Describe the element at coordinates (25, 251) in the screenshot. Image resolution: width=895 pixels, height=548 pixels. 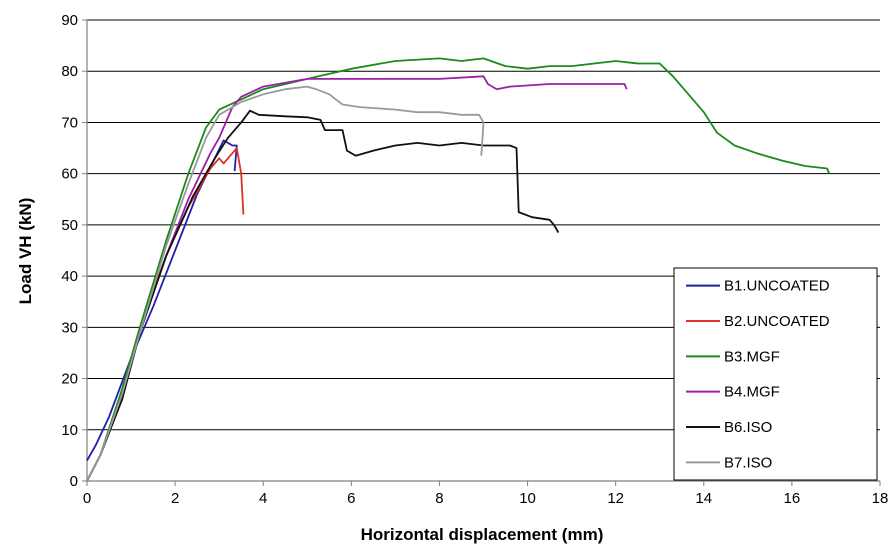
I see `y-axis-label: Load VH (kN)` at that location.